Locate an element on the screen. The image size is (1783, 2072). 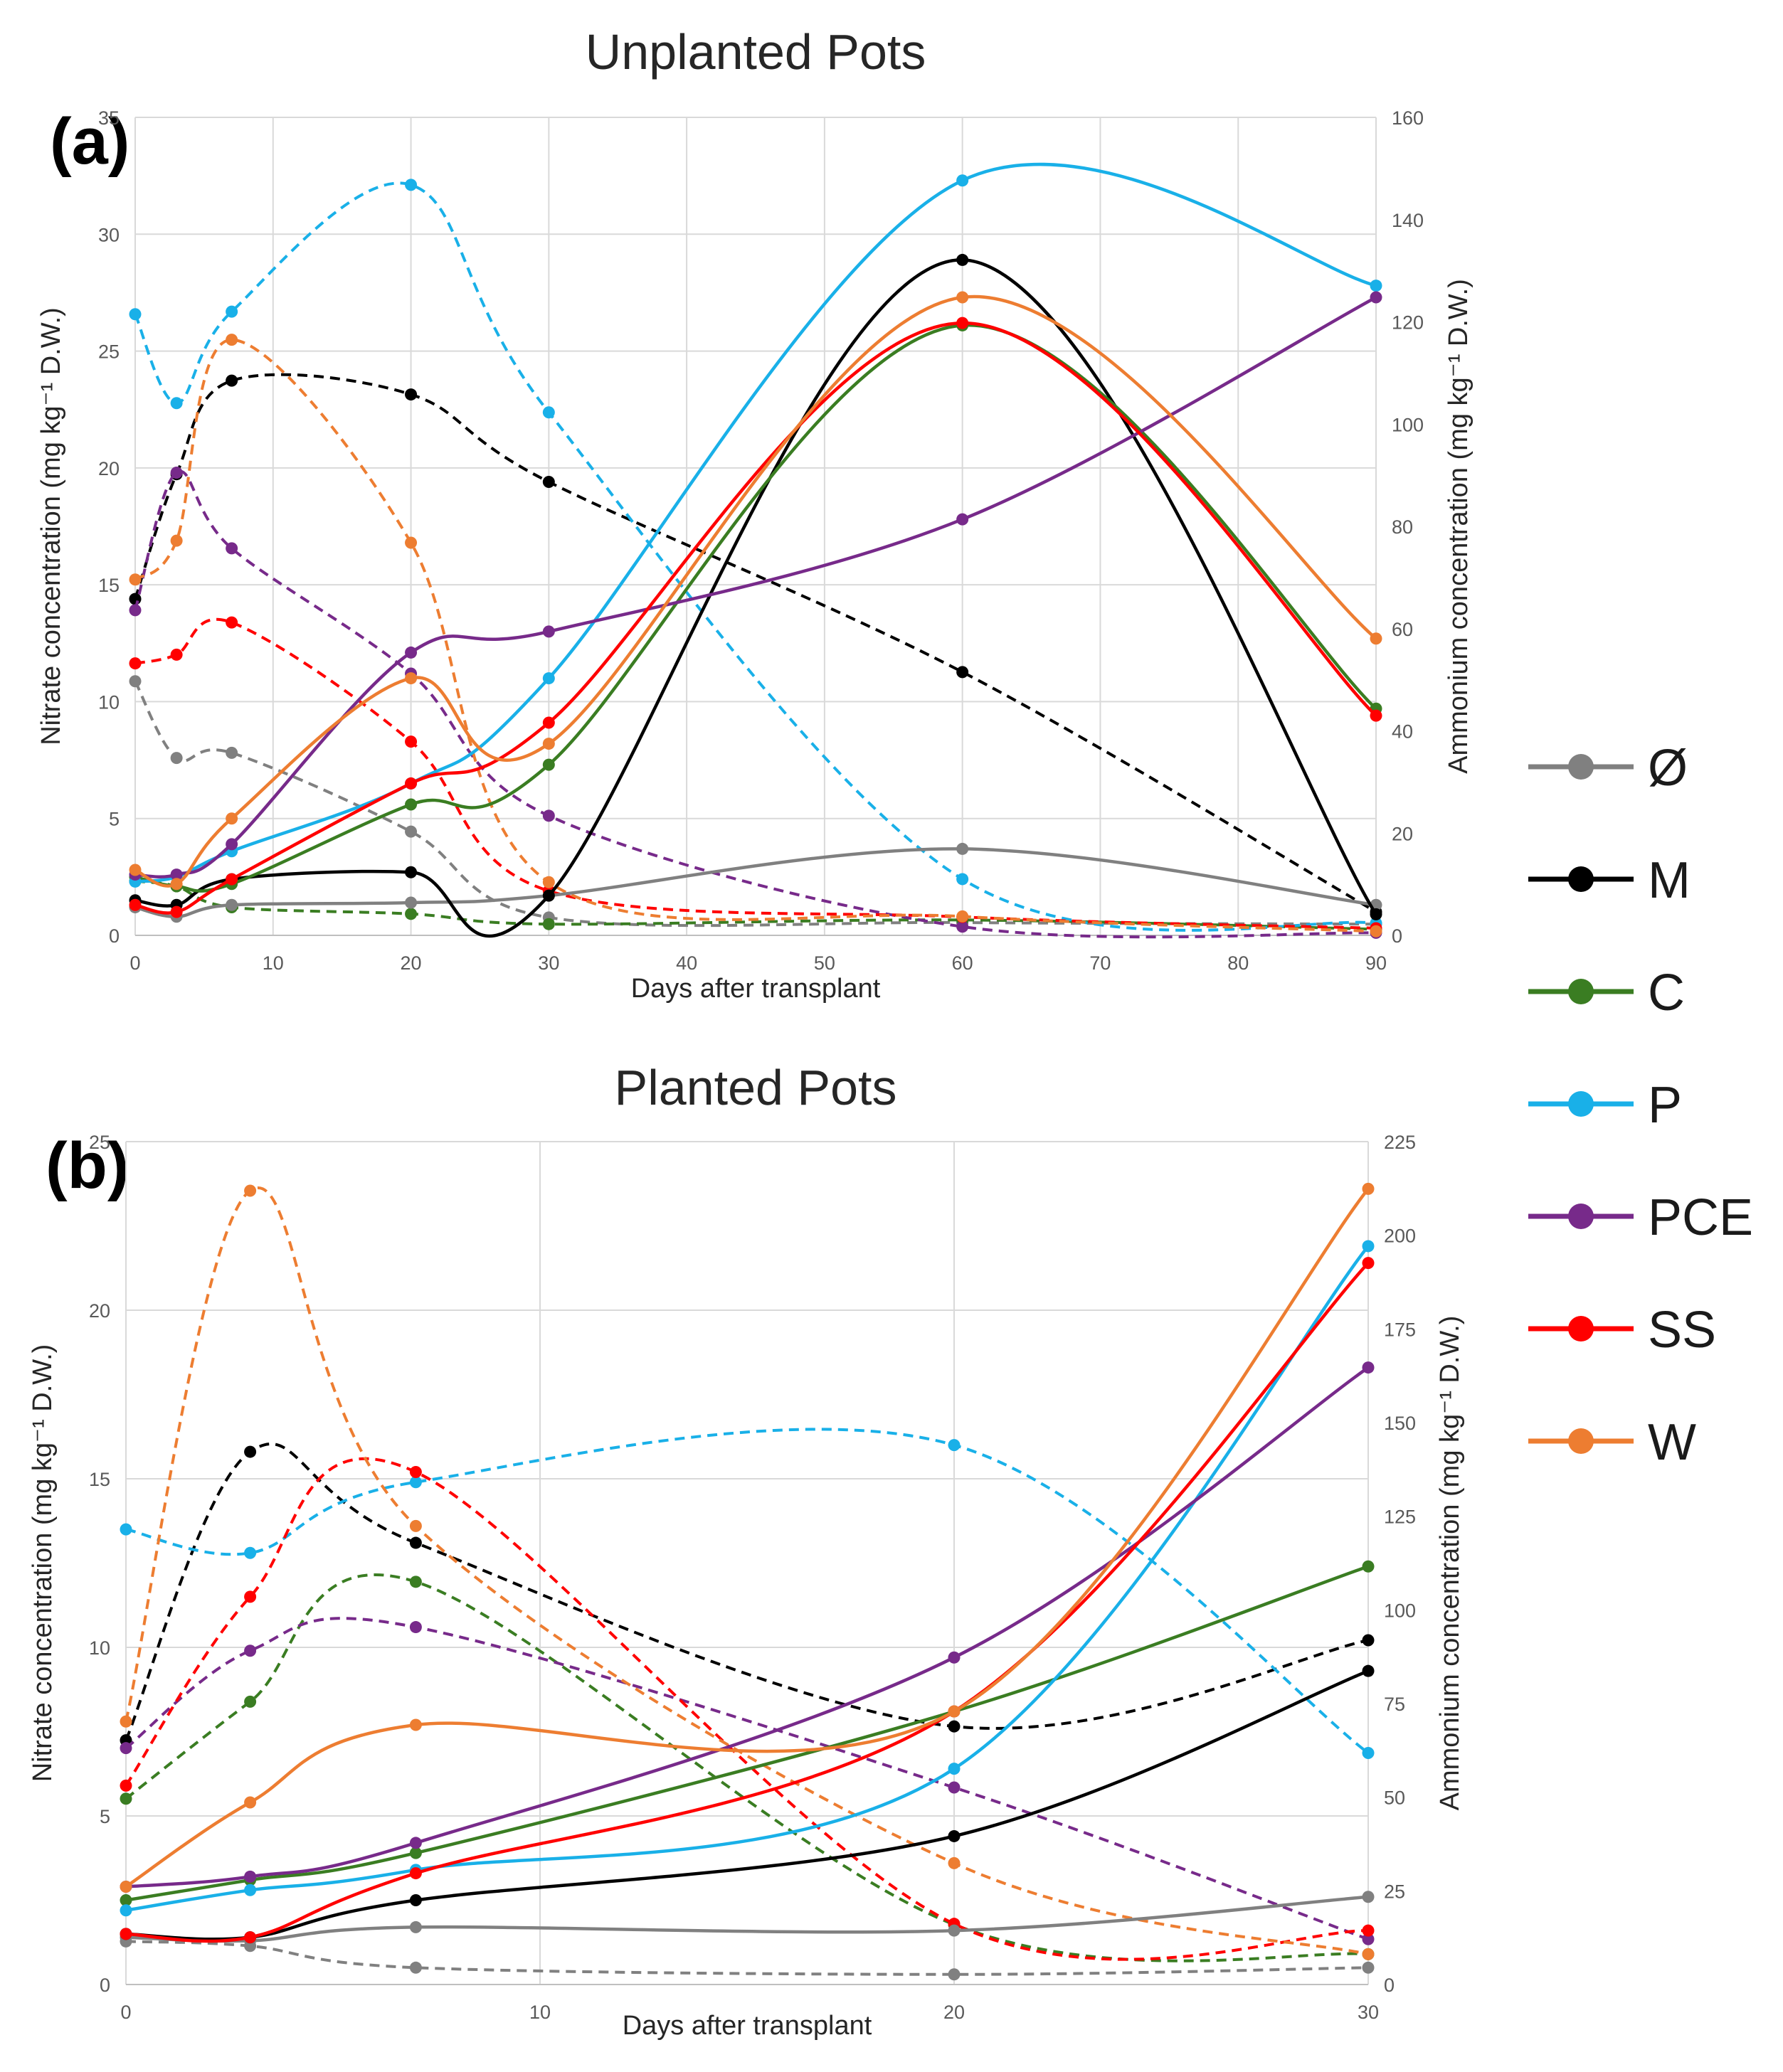
ammonium-line-m is located at coordinates (747, 1592).